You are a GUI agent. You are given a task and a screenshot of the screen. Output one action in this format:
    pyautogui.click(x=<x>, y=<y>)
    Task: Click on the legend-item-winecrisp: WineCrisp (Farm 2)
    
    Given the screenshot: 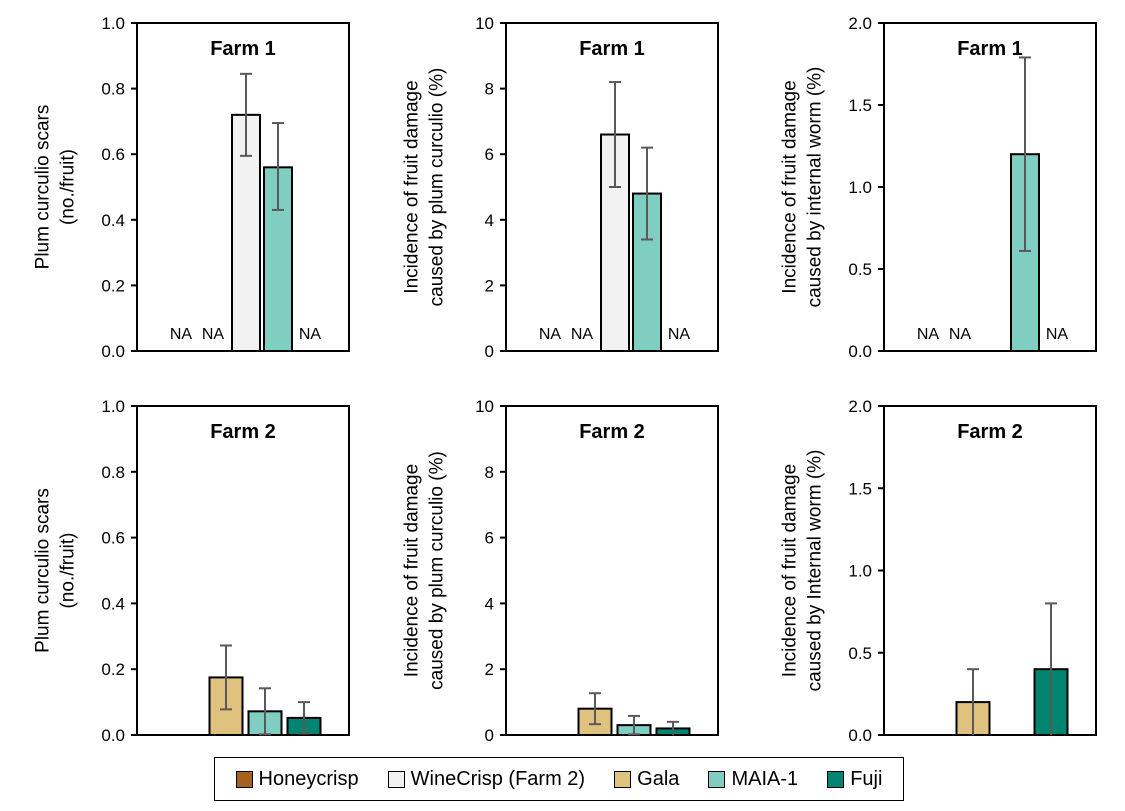 What is the action you would take?
    pyautogui.click(x=486, y=779)
    